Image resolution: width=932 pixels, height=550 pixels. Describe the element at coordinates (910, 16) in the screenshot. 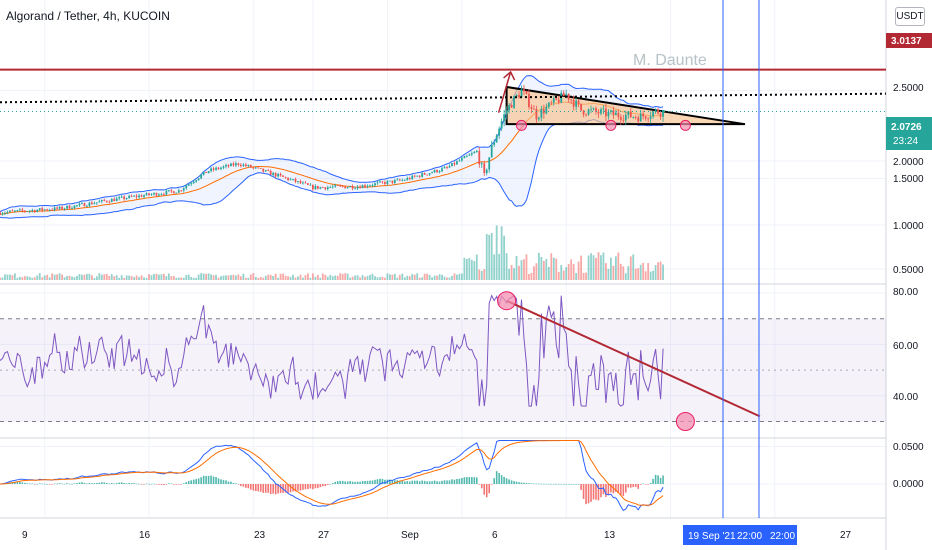

I see `currency-button: USDT` at that location.